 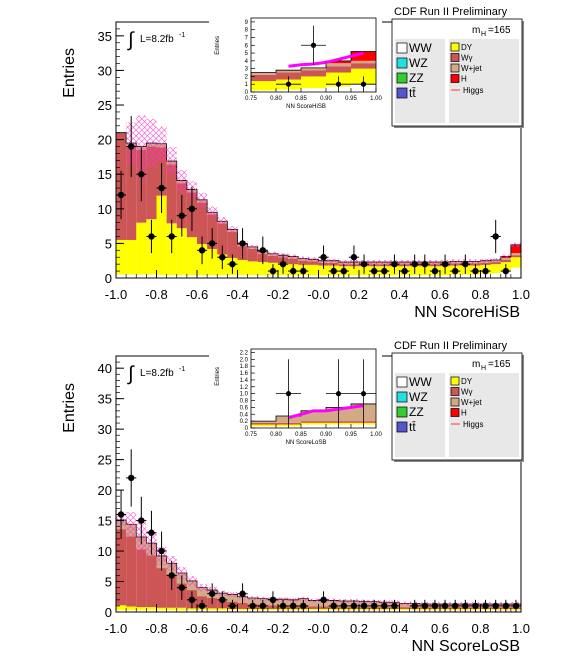 I want to click on y-tick-label: 0, so click(x=108, y=278).